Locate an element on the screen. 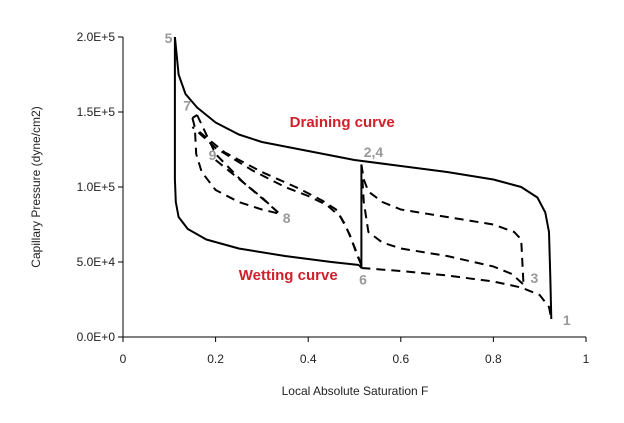 This screenshot has height=423, width=624. curve-label: Wetting curve is located at coordinates (288, 275).